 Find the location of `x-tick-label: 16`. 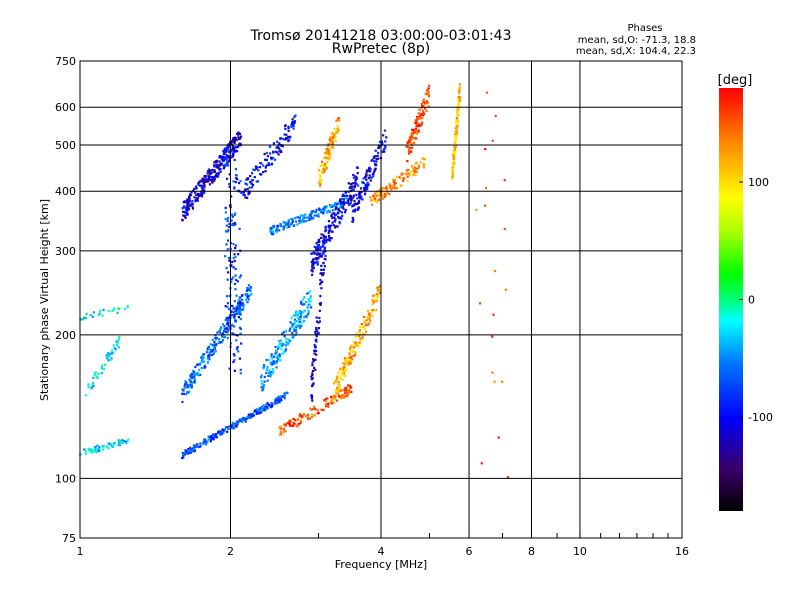

x-tick-label: 16 is located at coordinates (682, 551).